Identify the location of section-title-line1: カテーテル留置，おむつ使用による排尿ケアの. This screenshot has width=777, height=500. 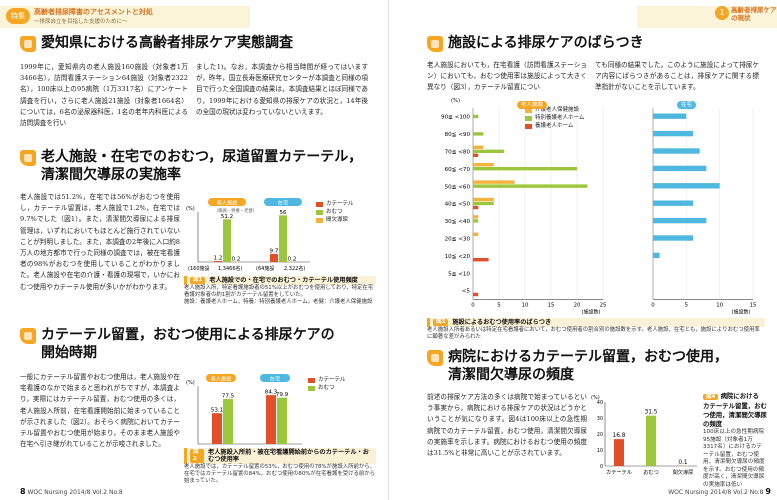
(188, 335).